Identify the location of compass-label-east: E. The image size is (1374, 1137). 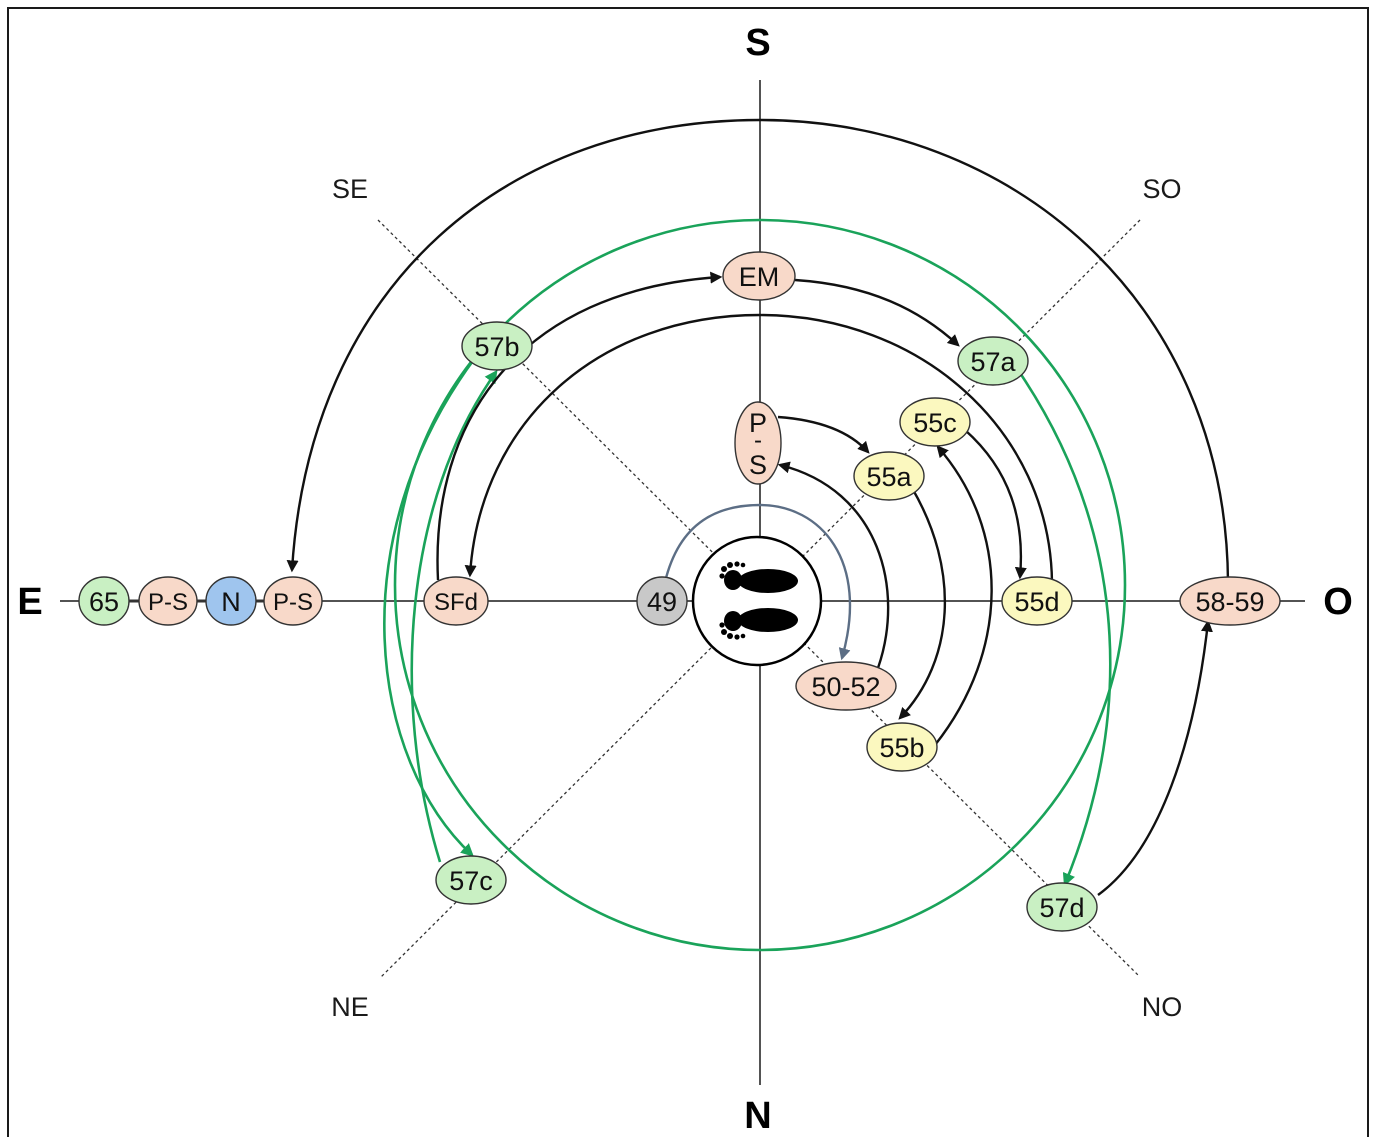
(29, 602).